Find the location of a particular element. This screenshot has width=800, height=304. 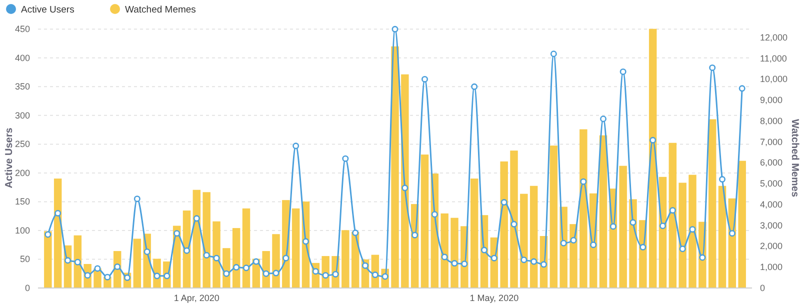

y-tick-label: 200 is located at coordinates (22, 173).